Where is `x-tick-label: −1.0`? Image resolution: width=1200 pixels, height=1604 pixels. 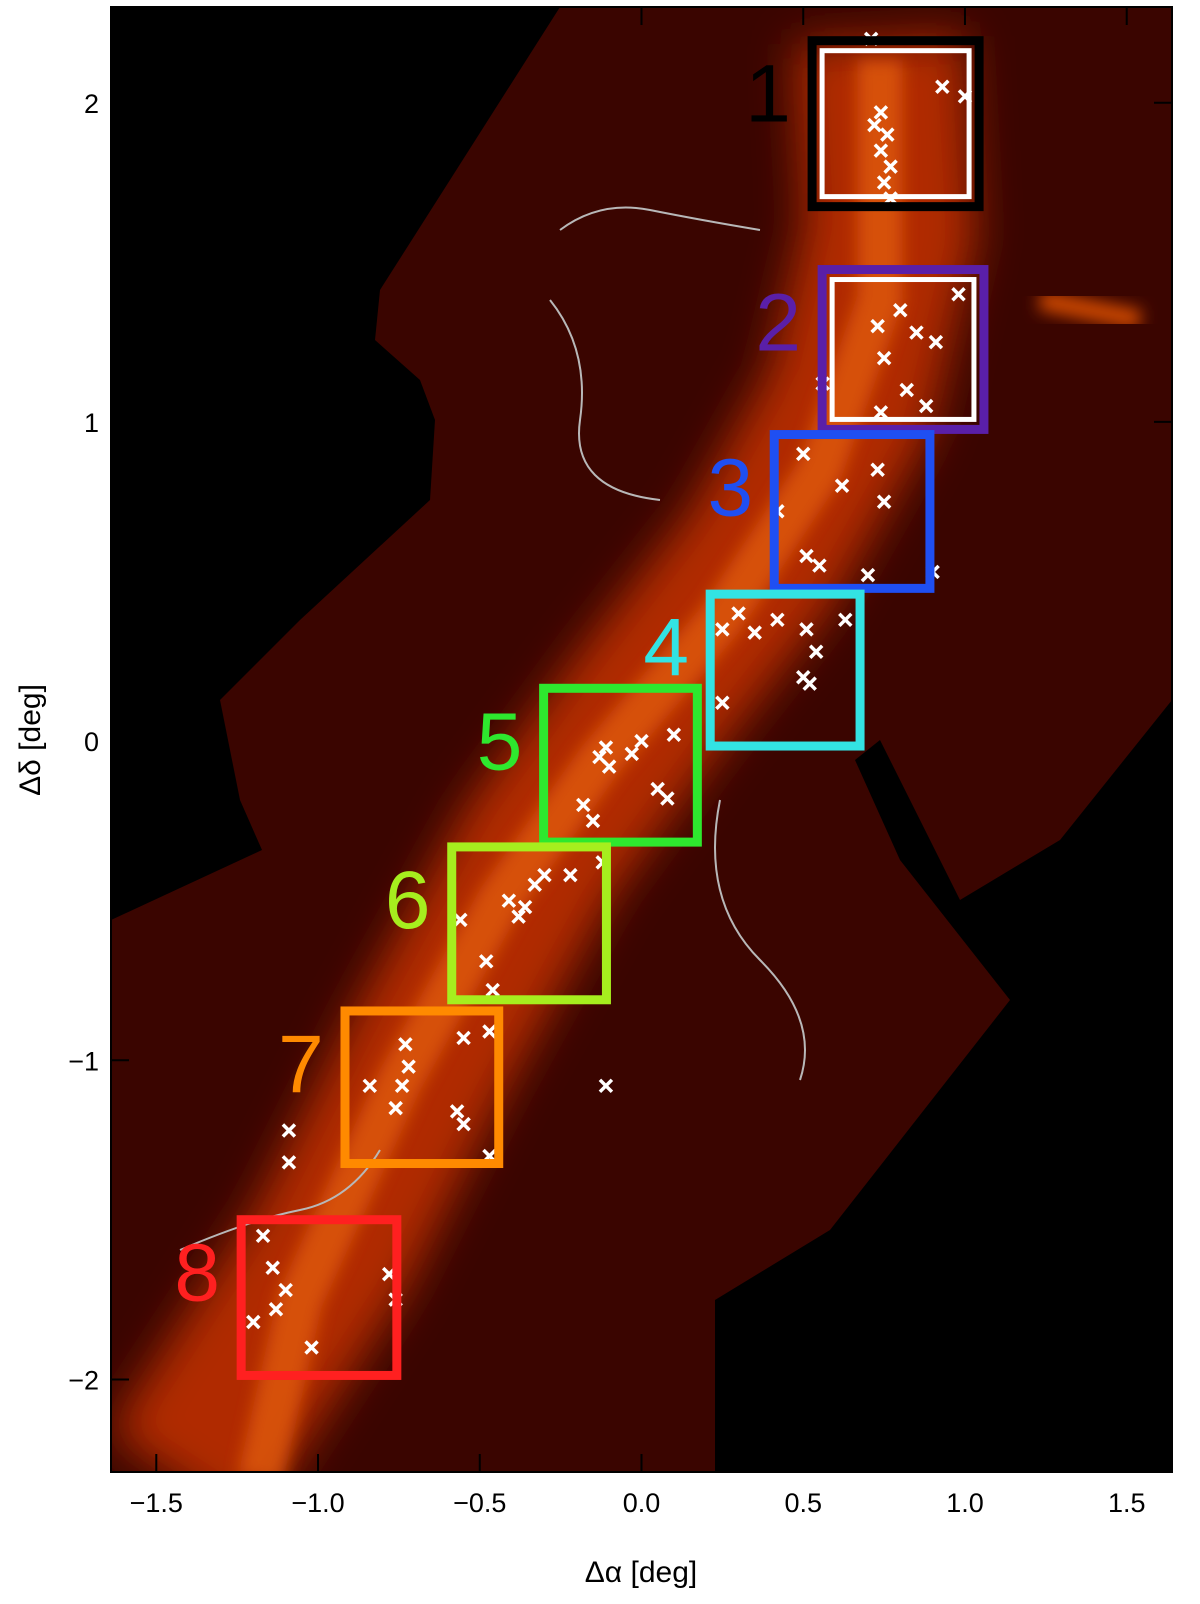
x-tick-label: −1.0 is located at coordinates (317, 1503).